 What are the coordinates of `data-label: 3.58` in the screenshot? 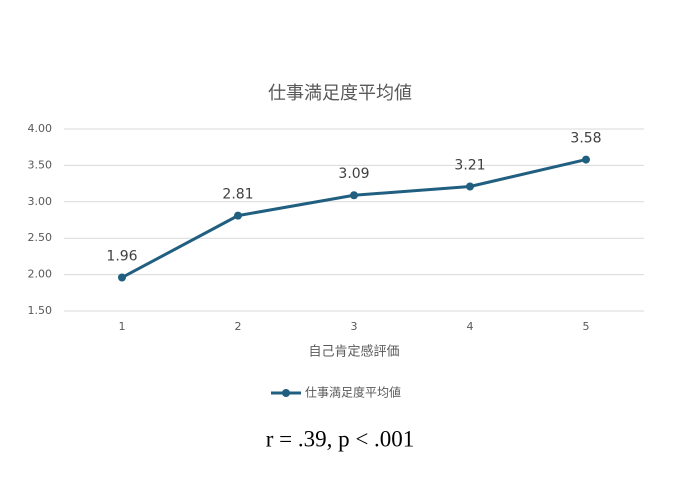 It's located at (585, 139).